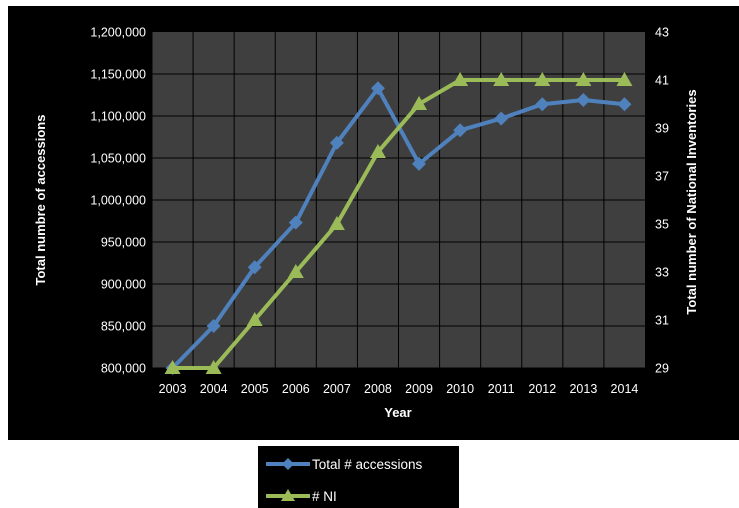 The image size is (739, 508). I want to click on legend: Total # accessions # NI, so click(358, 477).